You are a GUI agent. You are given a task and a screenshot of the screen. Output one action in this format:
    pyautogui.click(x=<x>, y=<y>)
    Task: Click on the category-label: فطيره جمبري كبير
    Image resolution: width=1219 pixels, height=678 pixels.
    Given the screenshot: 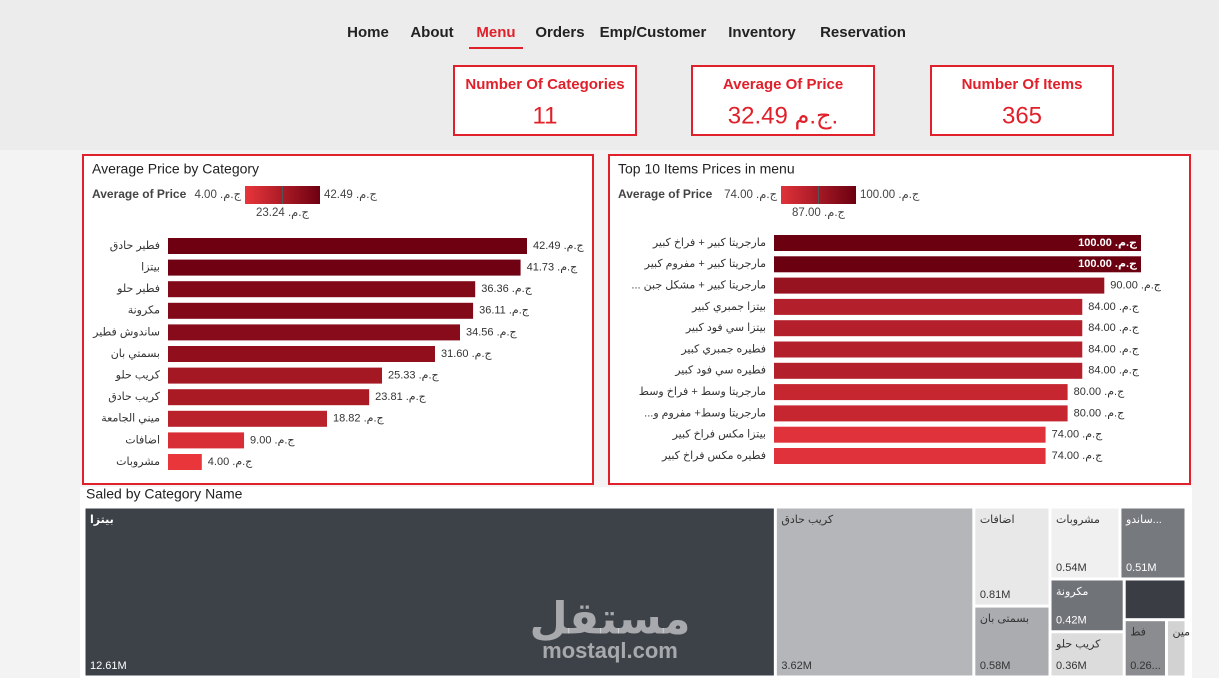 What is the action you would take?
    pyautogui.click(x=723, y=349)
    